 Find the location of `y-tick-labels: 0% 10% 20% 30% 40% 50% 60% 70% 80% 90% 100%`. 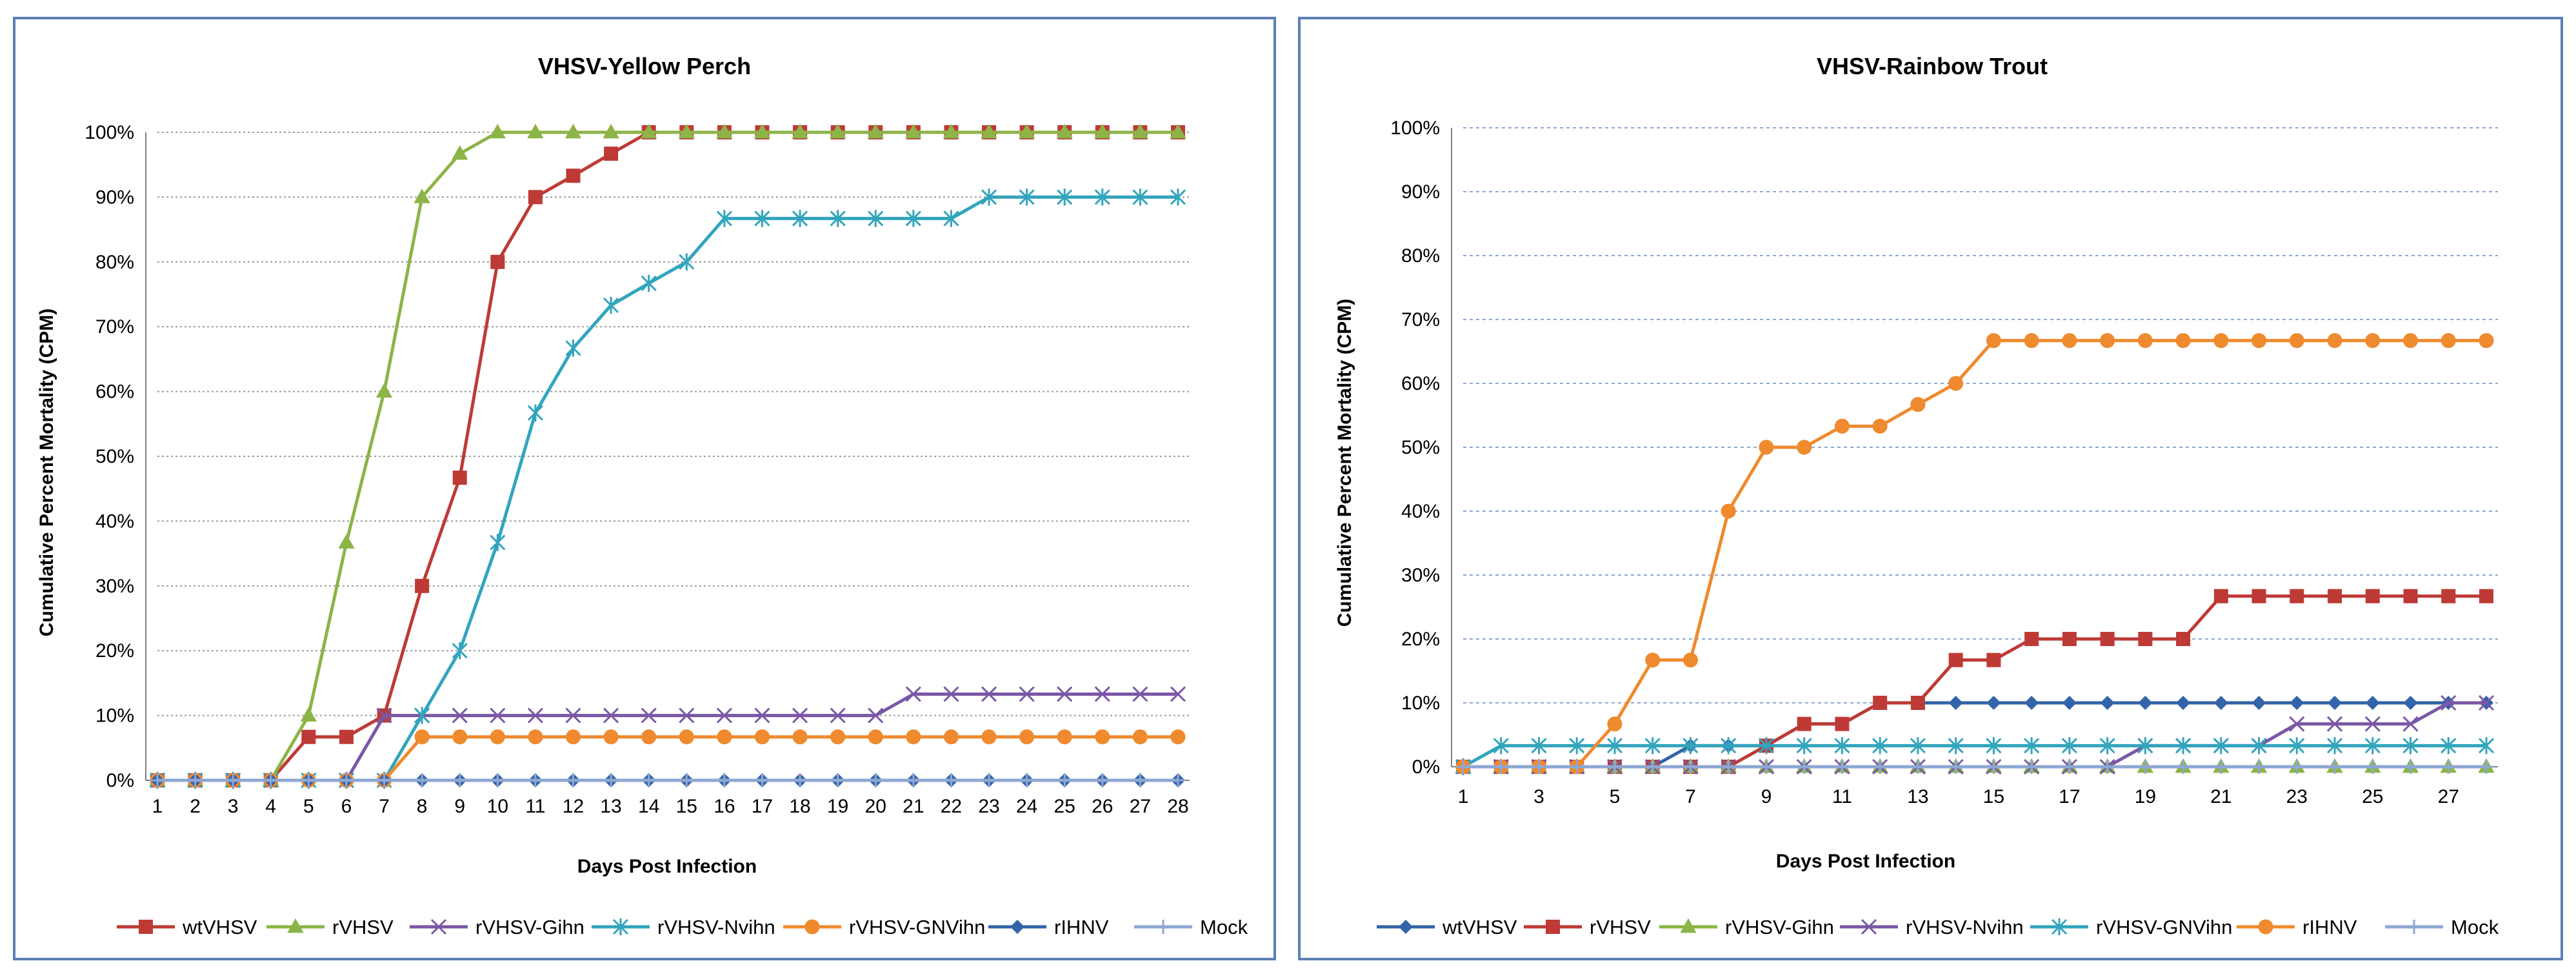

y-tick-labels: 0% 10% 20% 30% 40% 50% 60% 70% 80% 90% 100% is located at coordinates (1415, 447).